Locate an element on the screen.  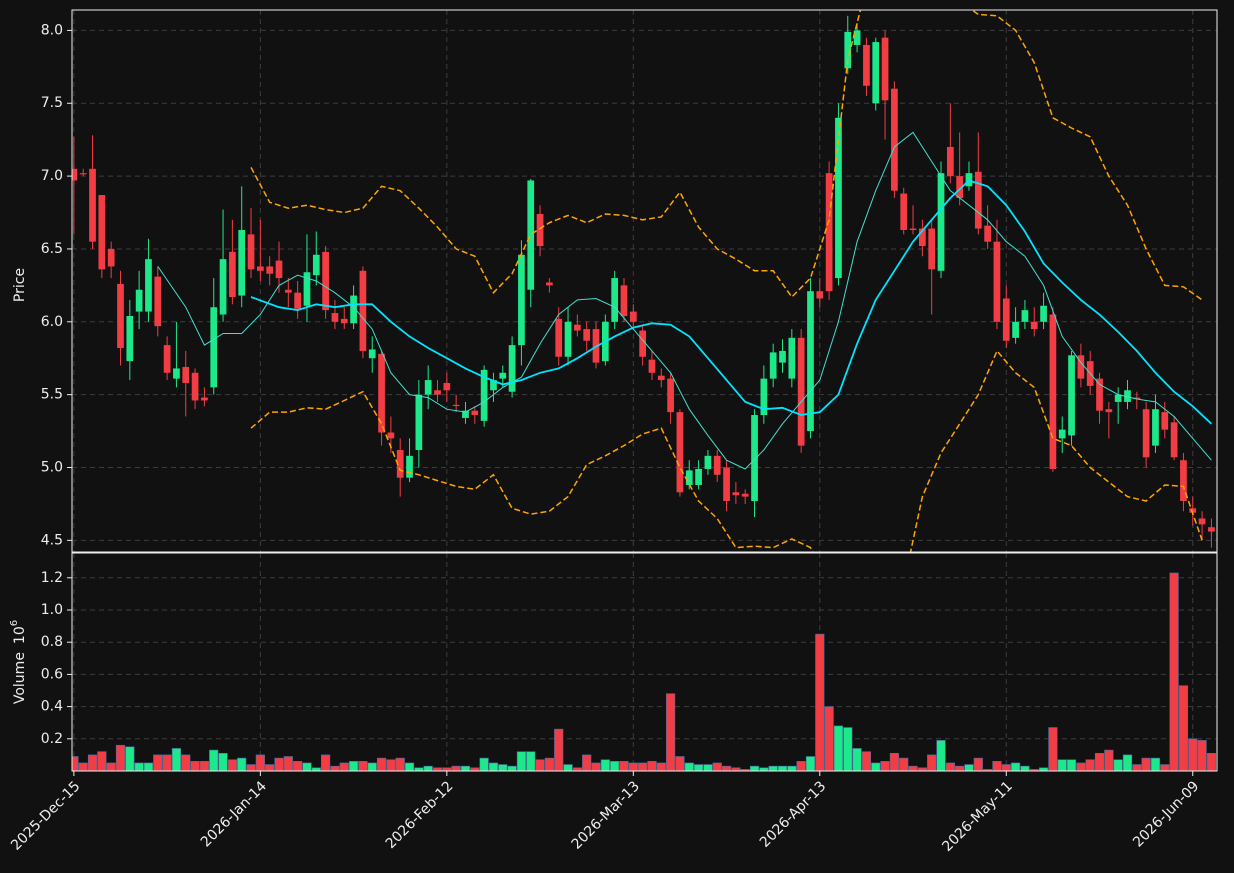
y-tick-label: 0.2 is located at coordinates (52, 739).